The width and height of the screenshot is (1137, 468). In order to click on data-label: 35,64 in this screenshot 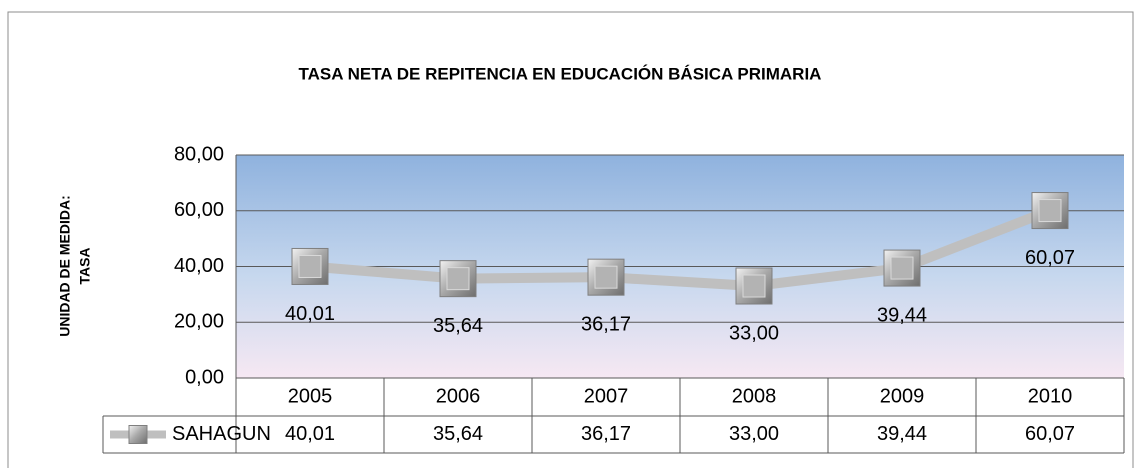, I will do `click(458, 326)`.